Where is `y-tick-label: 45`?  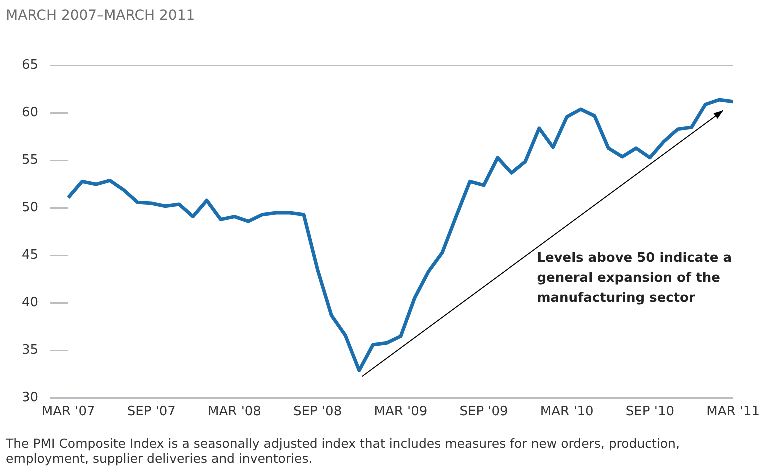 y-tick-label: 45 is located at coordinates (30, 256).